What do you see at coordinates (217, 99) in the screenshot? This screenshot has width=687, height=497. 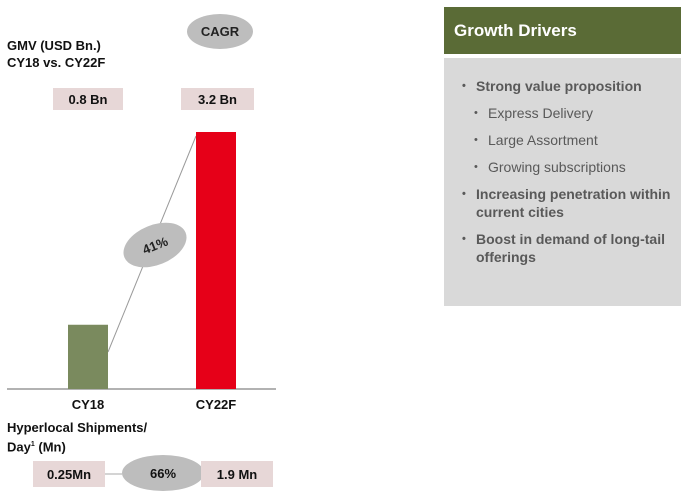 I see `value-label-cy22f: 3.2 Bn` at bounding box center [217, 99].